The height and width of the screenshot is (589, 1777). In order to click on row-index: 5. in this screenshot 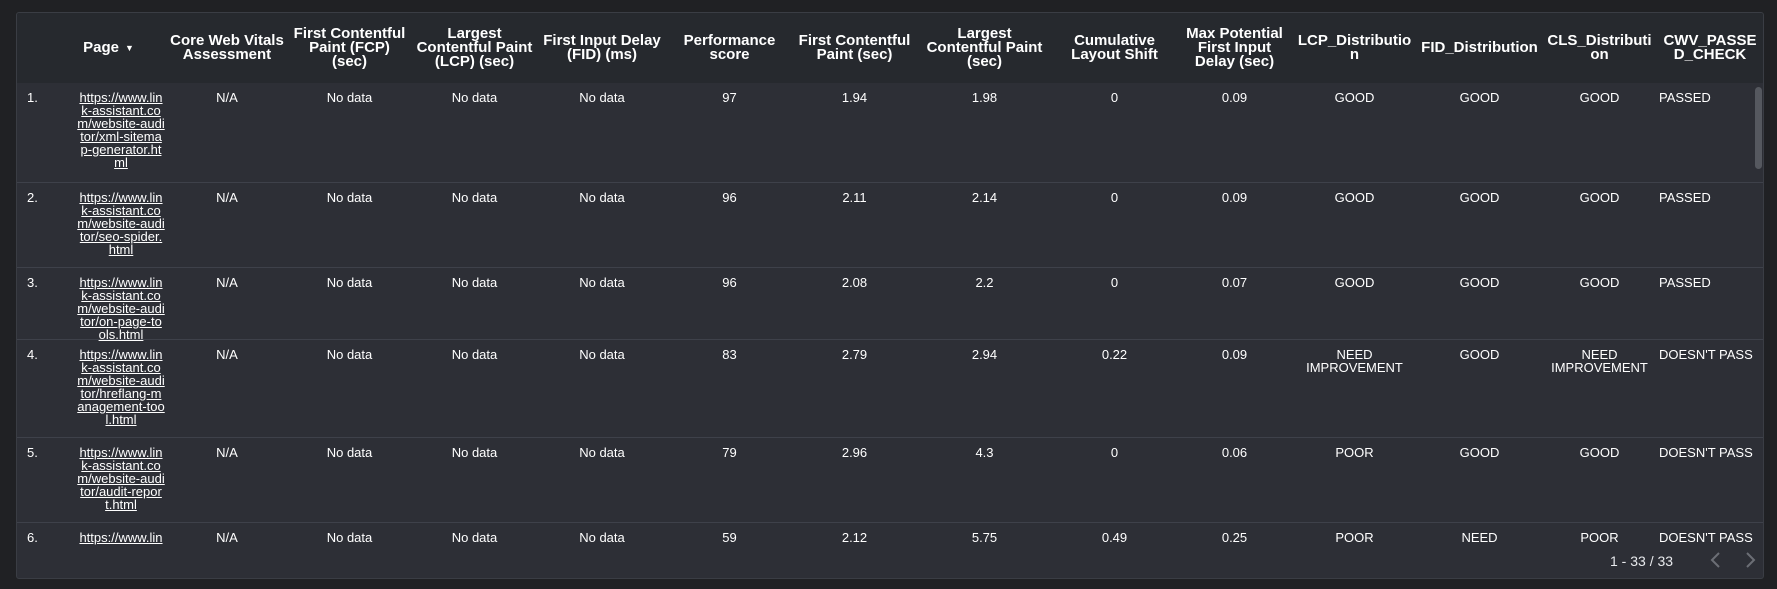, I will do `click(32, 452)`.